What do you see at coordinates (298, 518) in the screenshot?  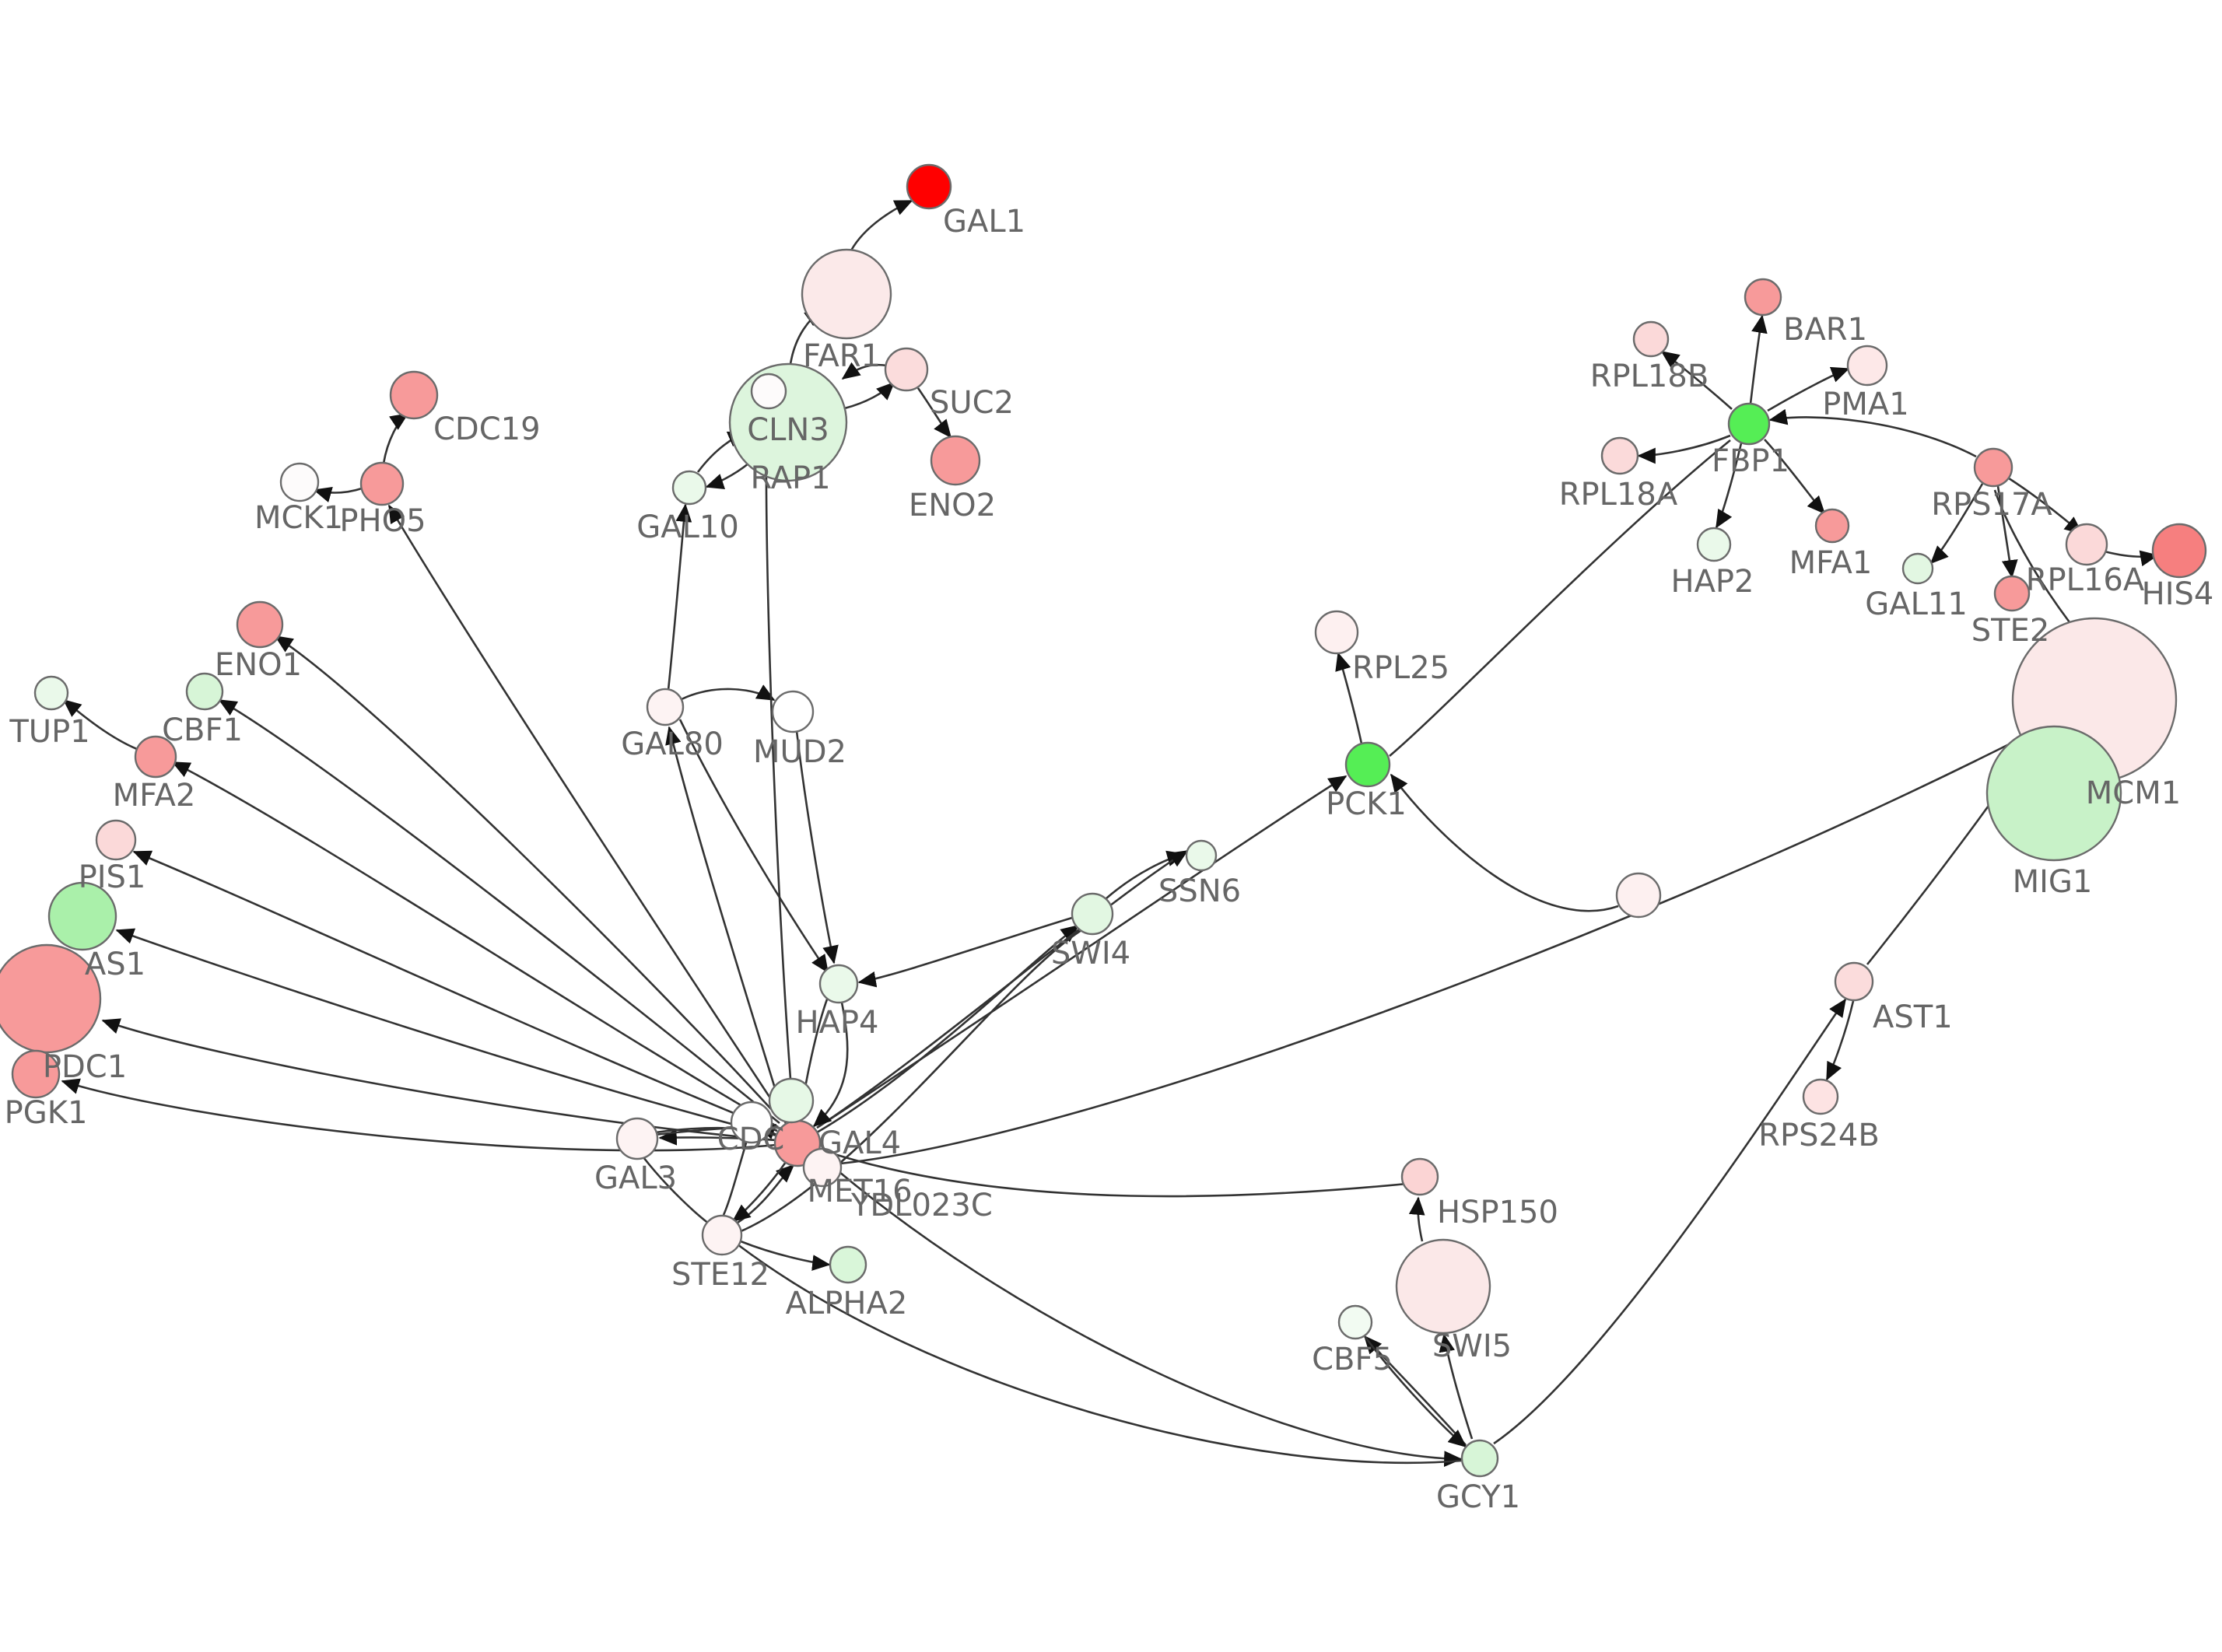 I see `node-label-mck1: MCK1` at bounding box center [298, 518].